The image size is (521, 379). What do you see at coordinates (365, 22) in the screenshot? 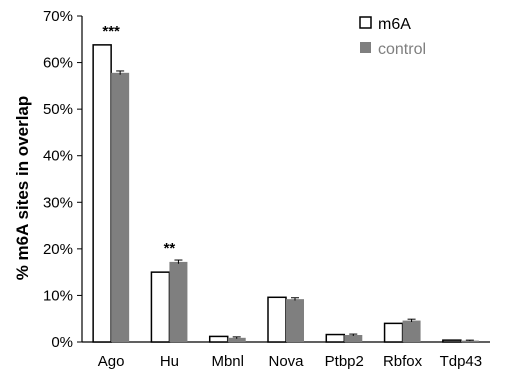
I see `legend-swatch-m6a` at bounding box center [365, 22].